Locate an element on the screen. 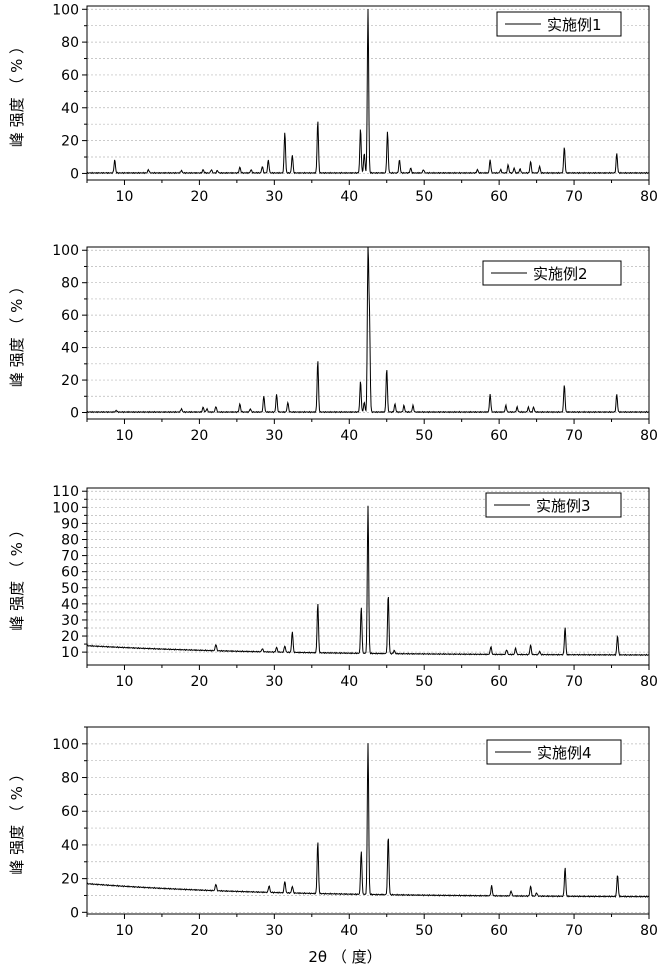  y-tick-label: 50 is located at coordinates (70, 589).